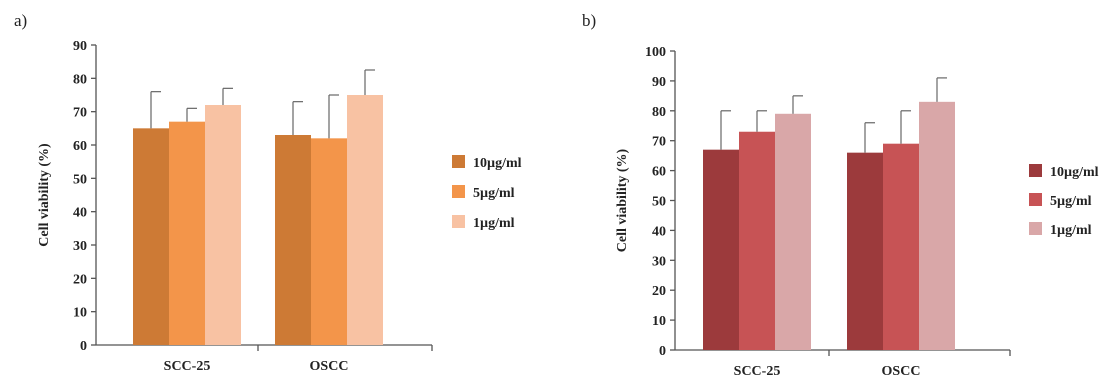  I want to click on panel-label: b), so click(589, 20).